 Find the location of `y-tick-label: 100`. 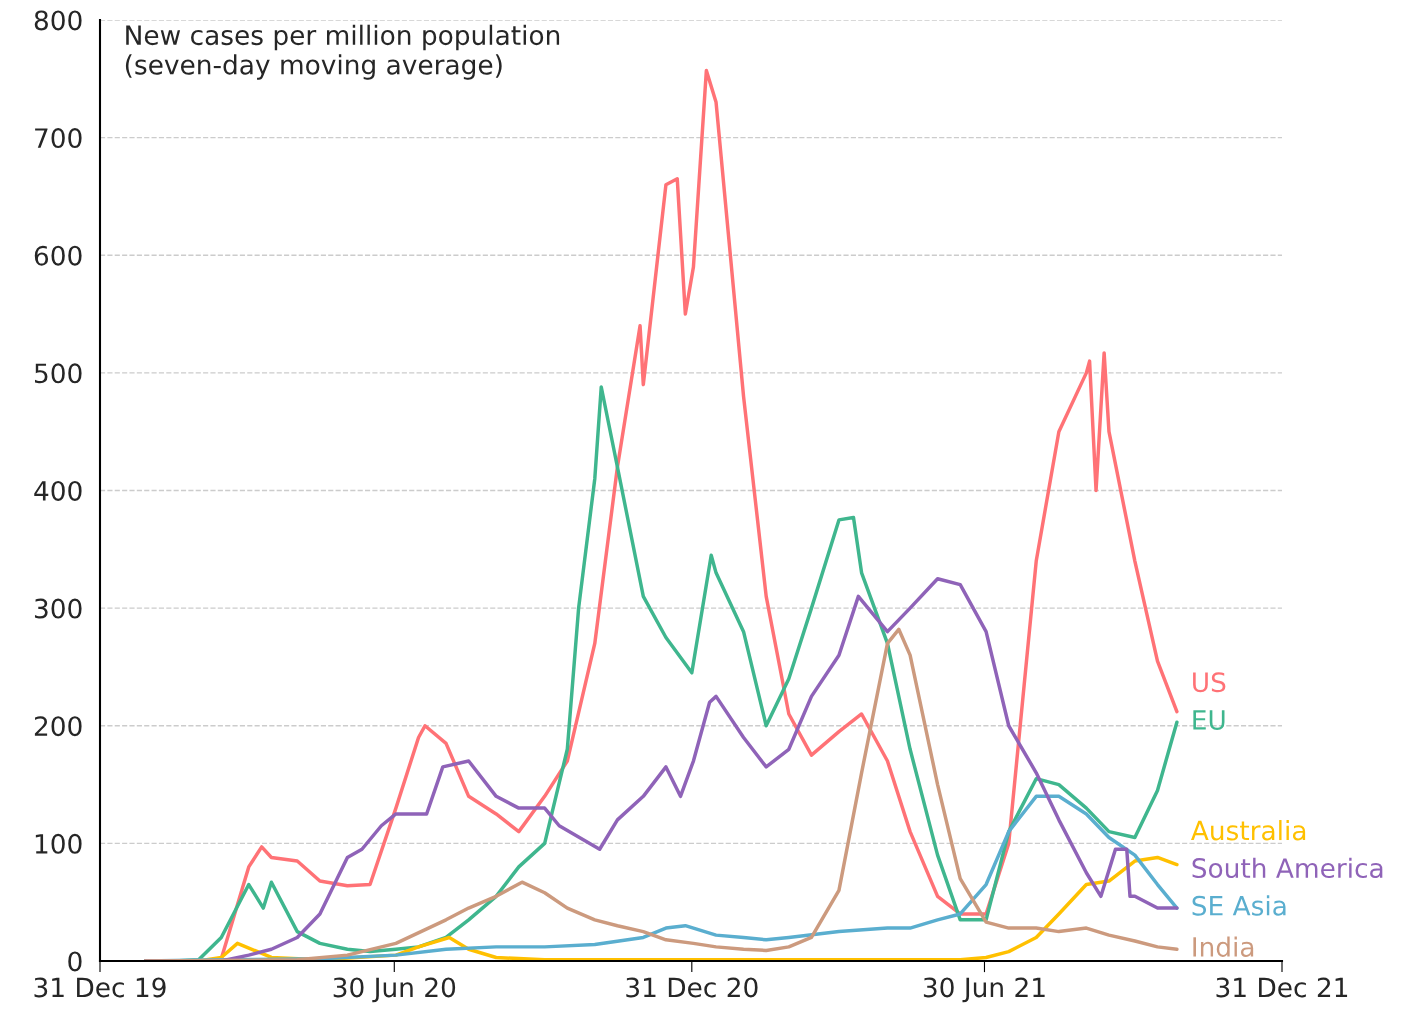

y-tick-label: 100 is located at coordinates (58, 843).